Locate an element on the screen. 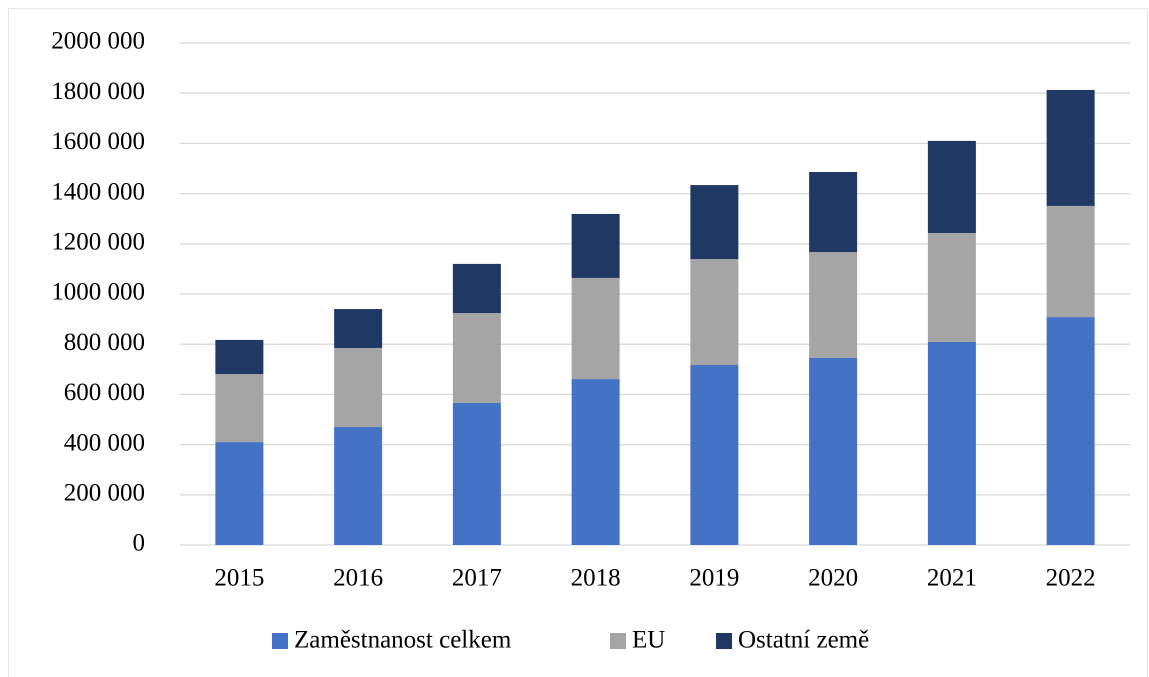 The width and height of the screenshot is (1149, 677). x-tick-label: 2019 is located at coordinates (714, 578).